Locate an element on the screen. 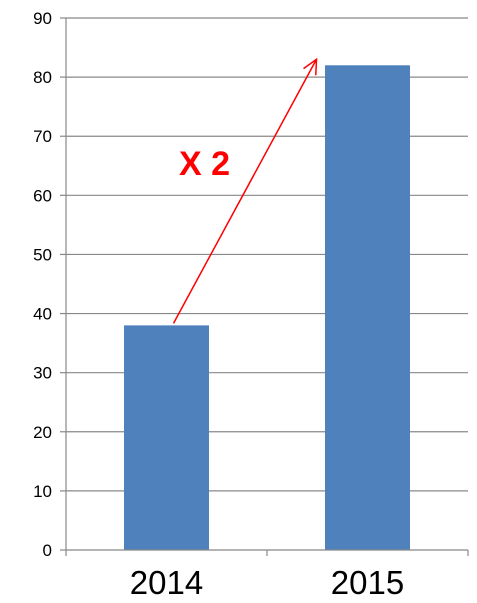  y-tick-label: 50 is located at coordinates (42, 254).